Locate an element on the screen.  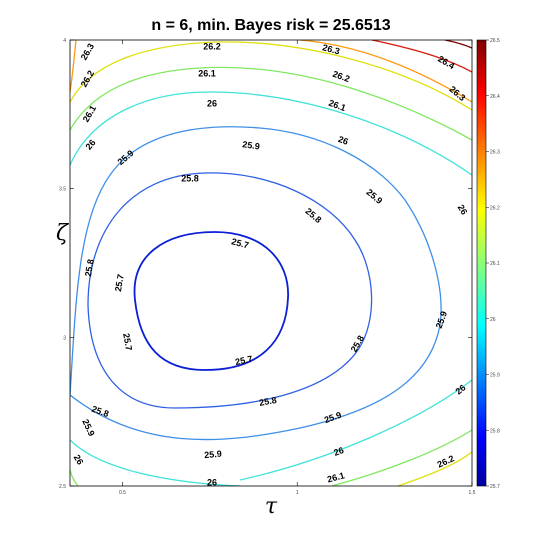
colorbar-tick-label-0: 25.7 is located at coordinates (495, 487).